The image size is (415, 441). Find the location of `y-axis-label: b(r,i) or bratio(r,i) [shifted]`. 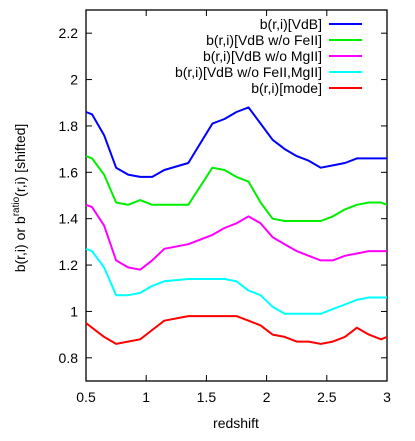

y-axis-label: b(r,i) or bratio(r,i) [shifted] is located at coordinates (19, 198).